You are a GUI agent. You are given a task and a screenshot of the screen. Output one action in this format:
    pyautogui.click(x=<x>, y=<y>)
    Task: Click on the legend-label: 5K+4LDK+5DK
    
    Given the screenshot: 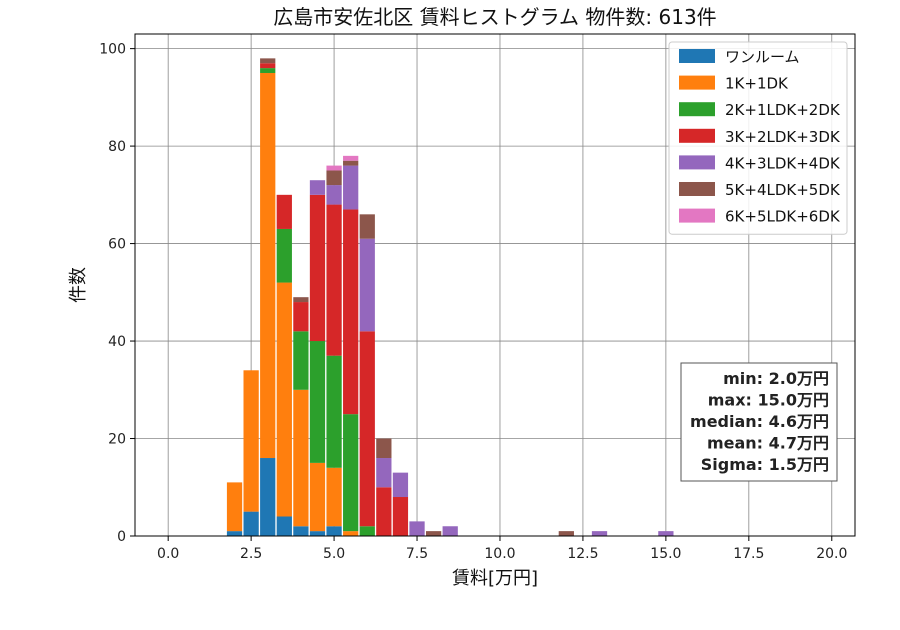 What is the action you would take?
    pyautogui.click(x=783, y=190)
    